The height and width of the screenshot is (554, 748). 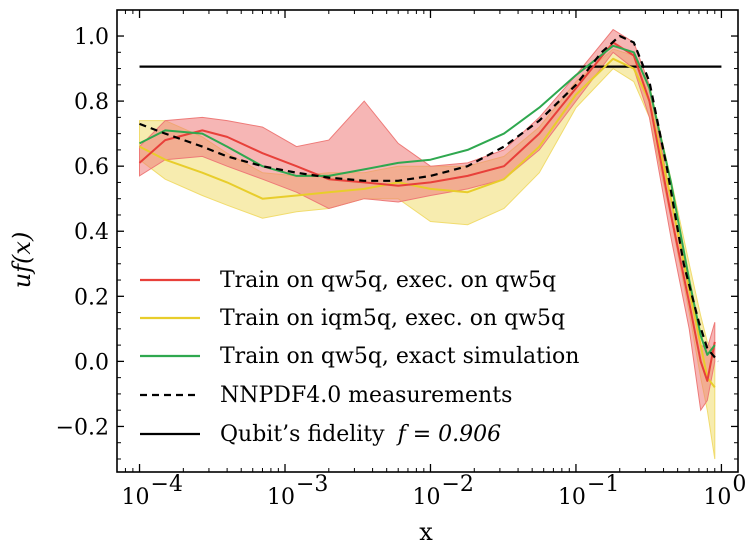 What do you see at coordinates (426, 497) in the screenshot?
I see `x-tick-label-2: 10` at bounding box center [426, 497].